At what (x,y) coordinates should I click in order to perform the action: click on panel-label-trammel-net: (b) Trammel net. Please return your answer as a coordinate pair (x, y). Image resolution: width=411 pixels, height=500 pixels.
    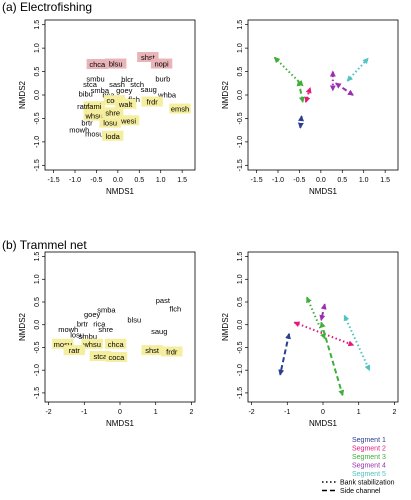
    Looking at the image, I should click on (44, 245).